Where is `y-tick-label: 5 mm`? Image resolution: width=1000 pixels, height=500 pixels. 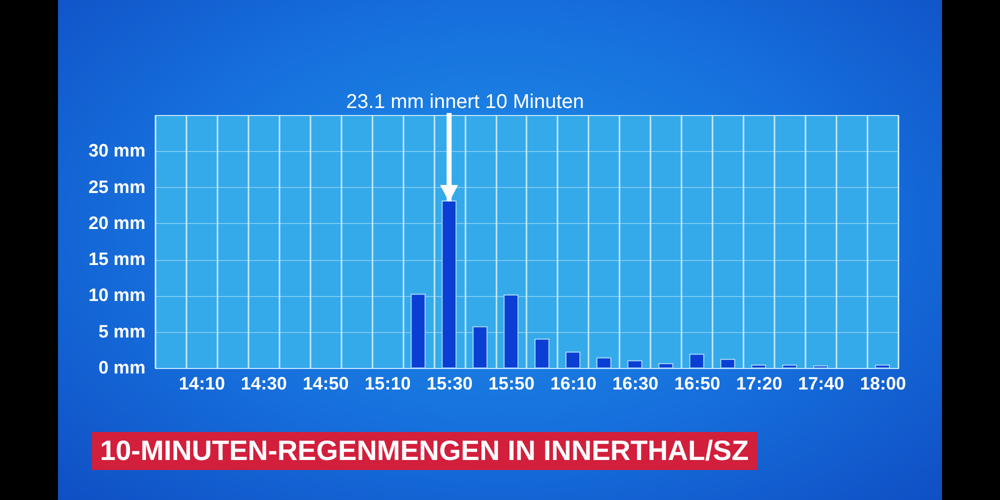 y-tick-label: 5 mm is located at coordinates (122, 331).